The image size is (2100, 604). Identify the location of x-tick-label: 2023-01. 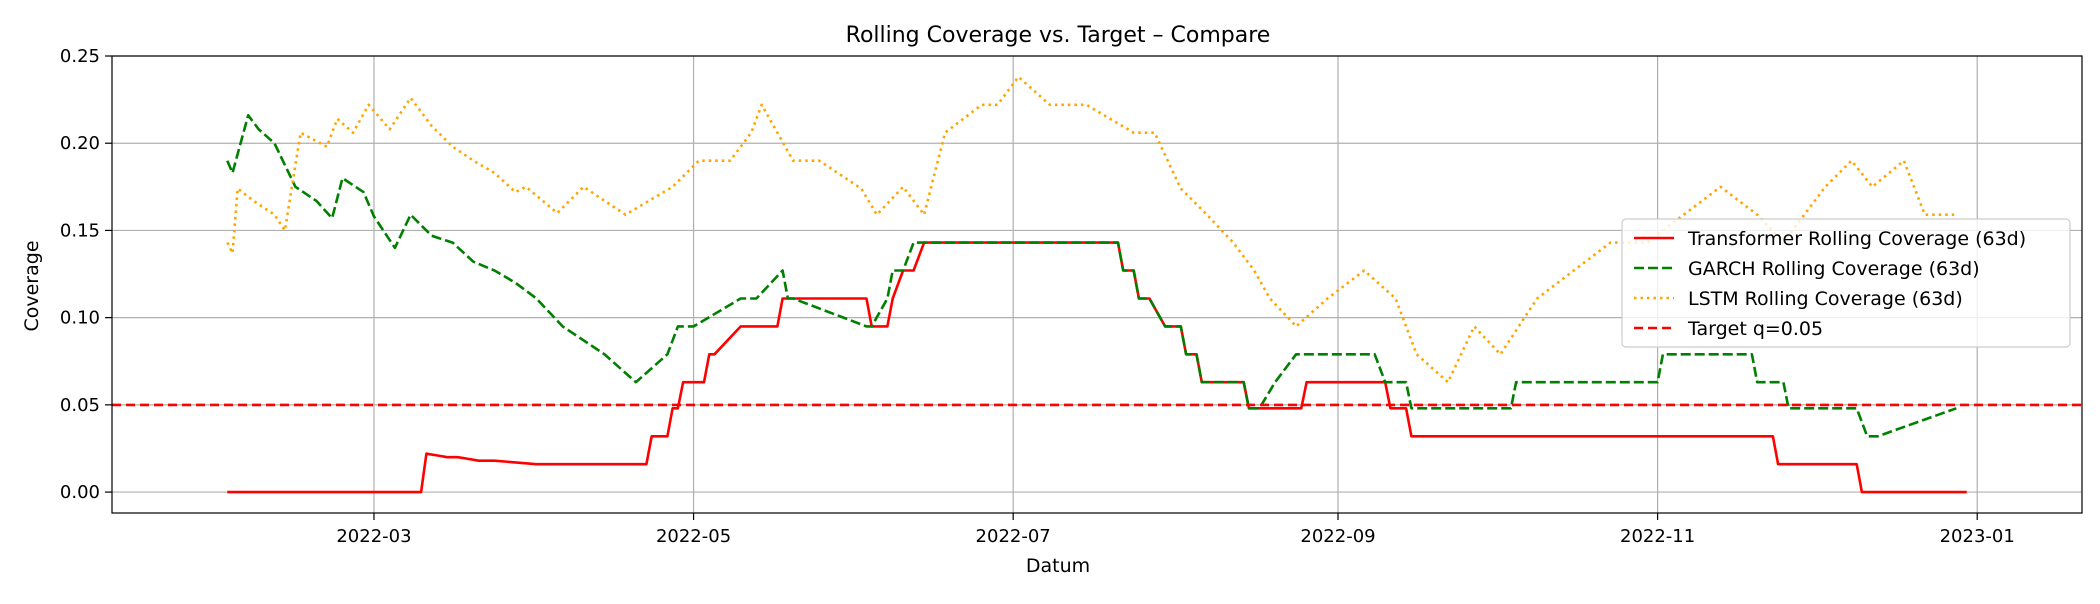
(1977, 536).